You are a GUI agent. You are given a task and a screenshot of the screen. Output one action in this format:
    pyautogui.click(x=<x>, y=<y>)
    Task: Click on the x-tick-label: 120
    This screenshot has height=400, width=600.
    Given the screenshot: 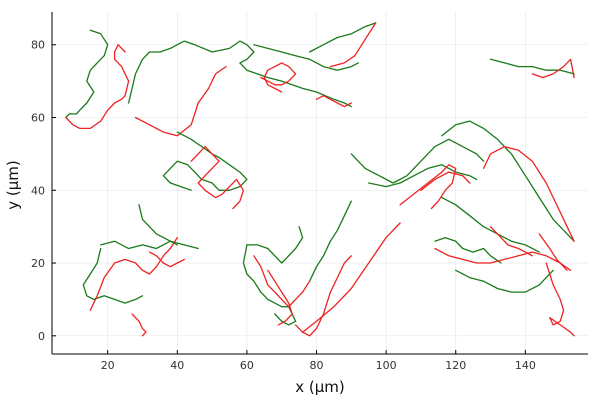 What is the action you would take?
    pyautogui.click(x=455, y=365)
    